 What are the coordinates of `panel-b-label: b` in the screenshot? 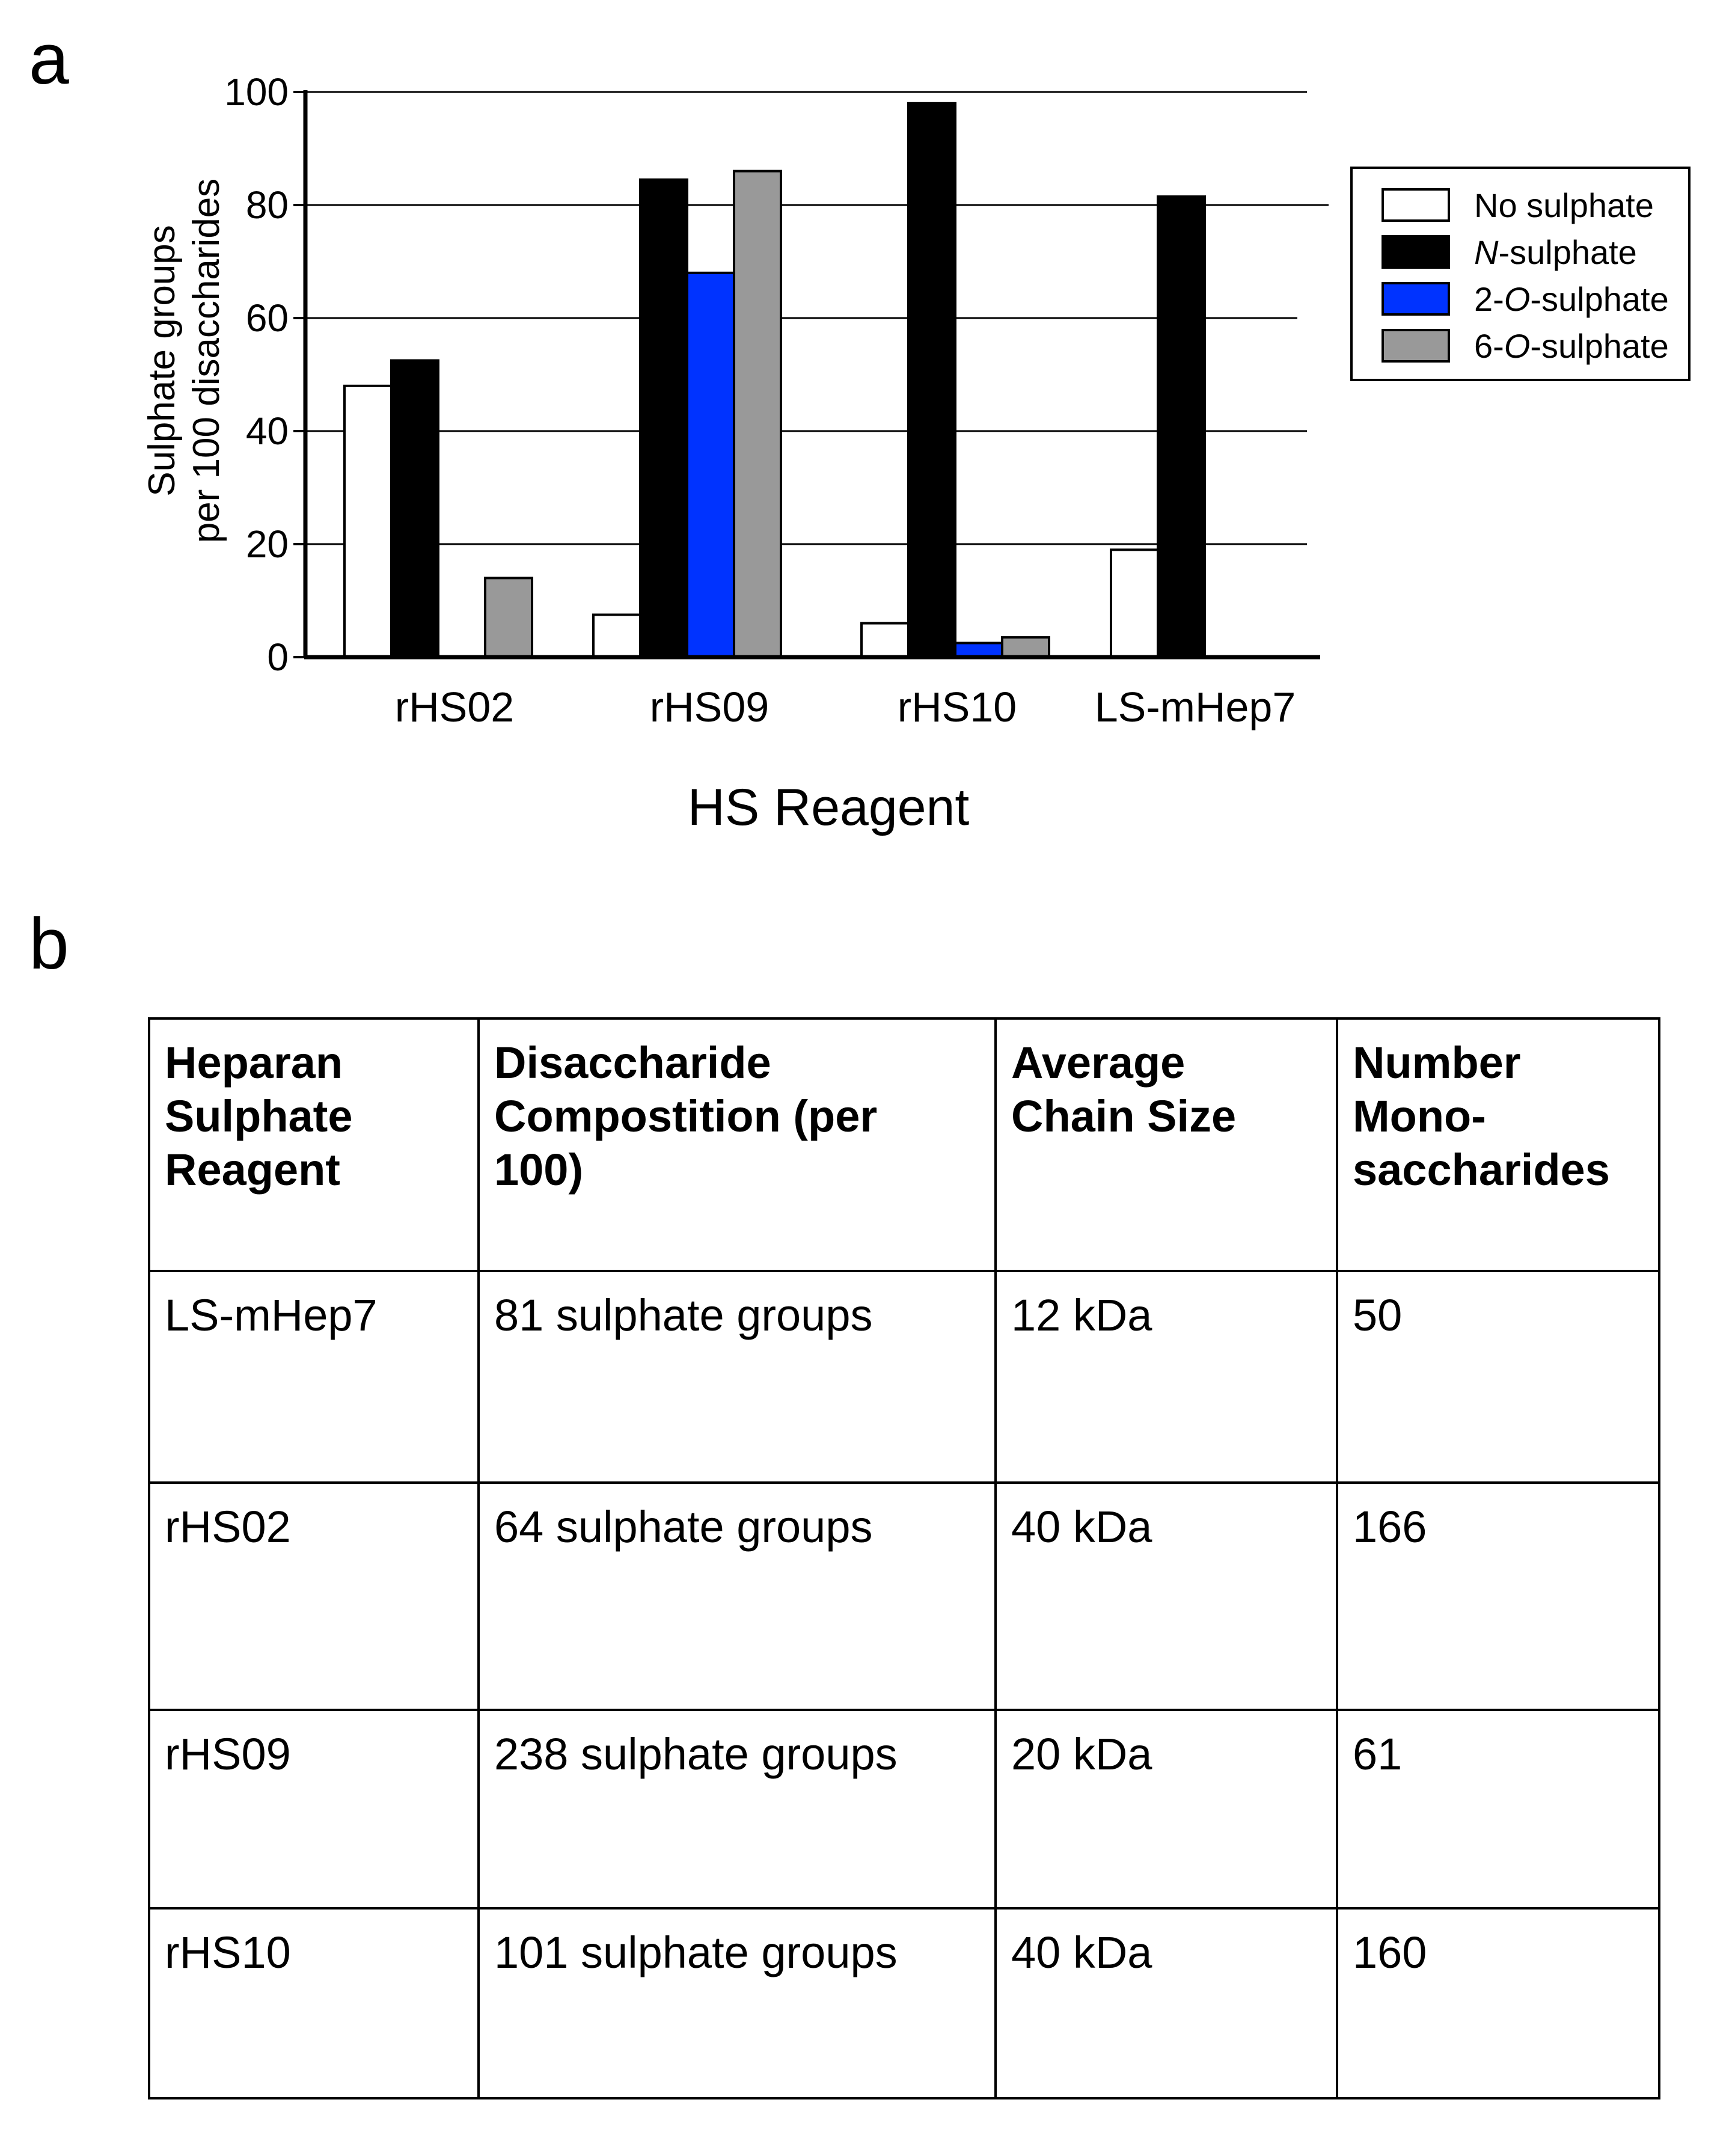 It's located at (49, 944).